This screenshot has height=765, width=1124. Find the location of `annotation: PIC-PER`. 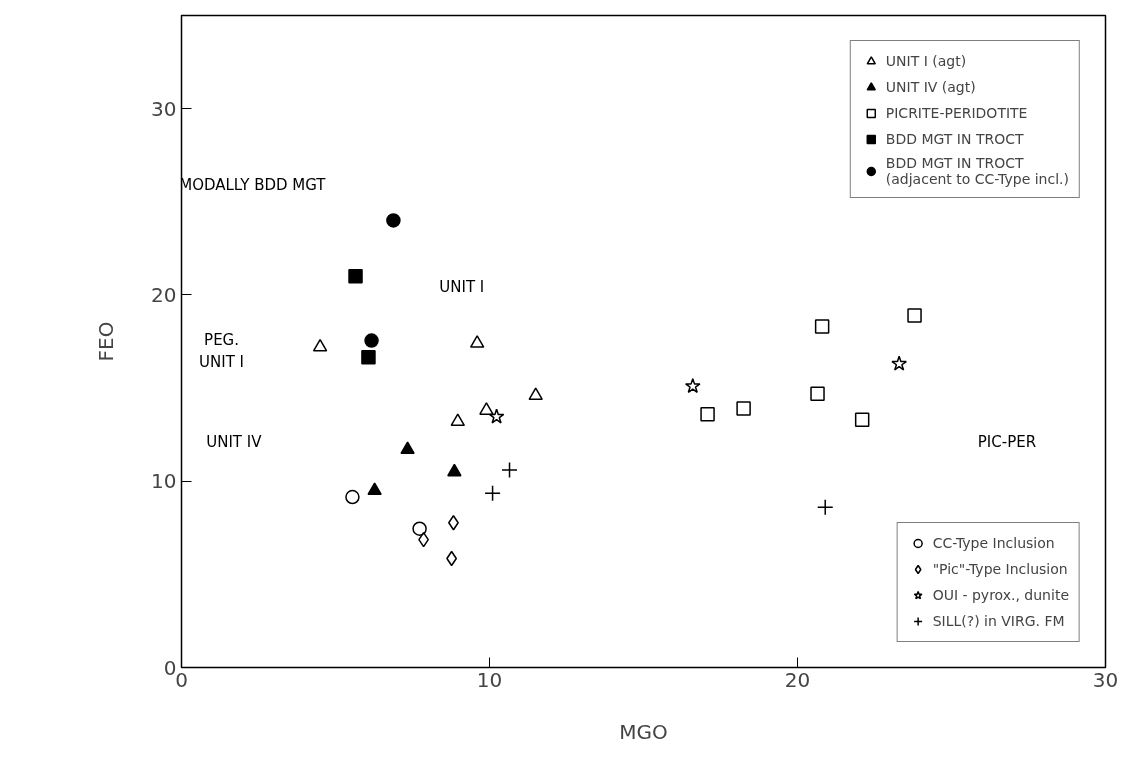

annotation: PIC-PER is located at coordinates (1007, 442).